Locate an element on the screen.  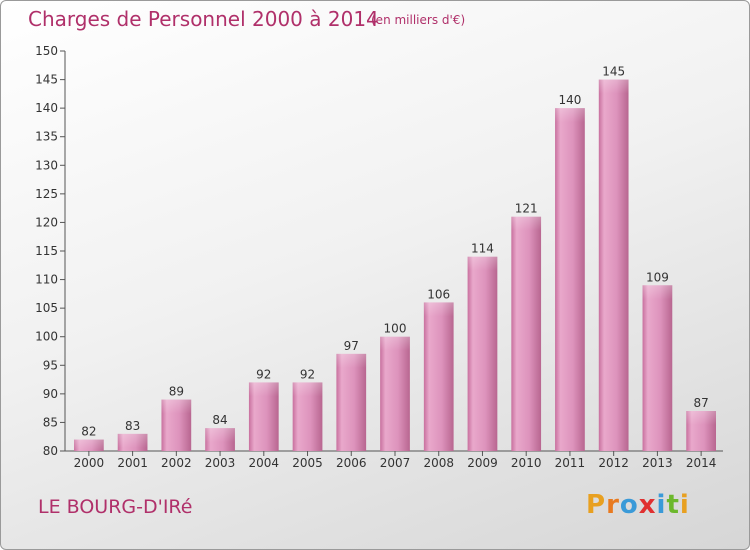
y-tick-label: 150 is located at coordinates (46, 51).